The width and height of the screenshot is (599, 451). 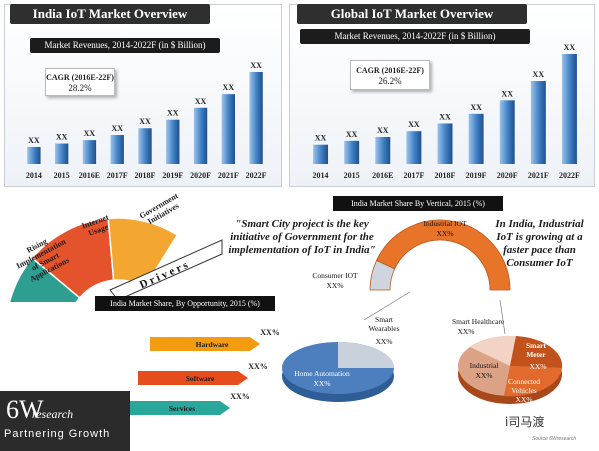 What do you see at coordinates (444, 233) in the screenshot?
I see `industrial-iot-value: XX%` at bounding box center [444, 233].